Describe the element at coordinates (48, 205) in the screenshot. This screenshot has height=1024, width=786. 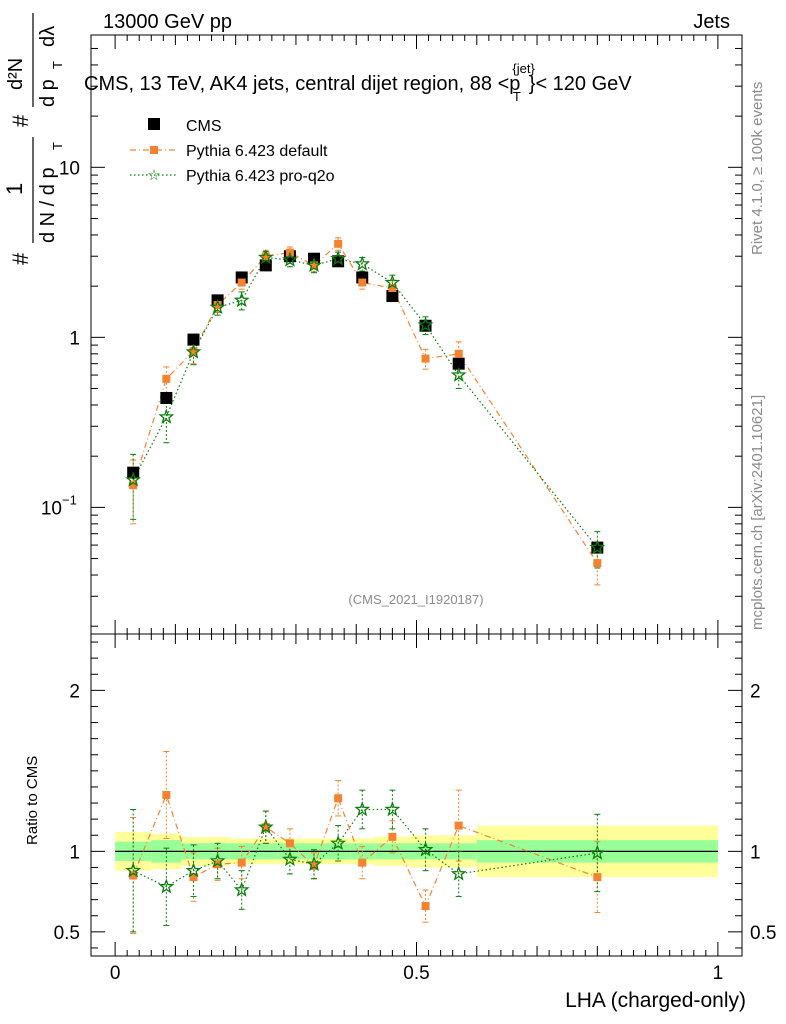
I see `y-label-dN: d N / d p` at that location.